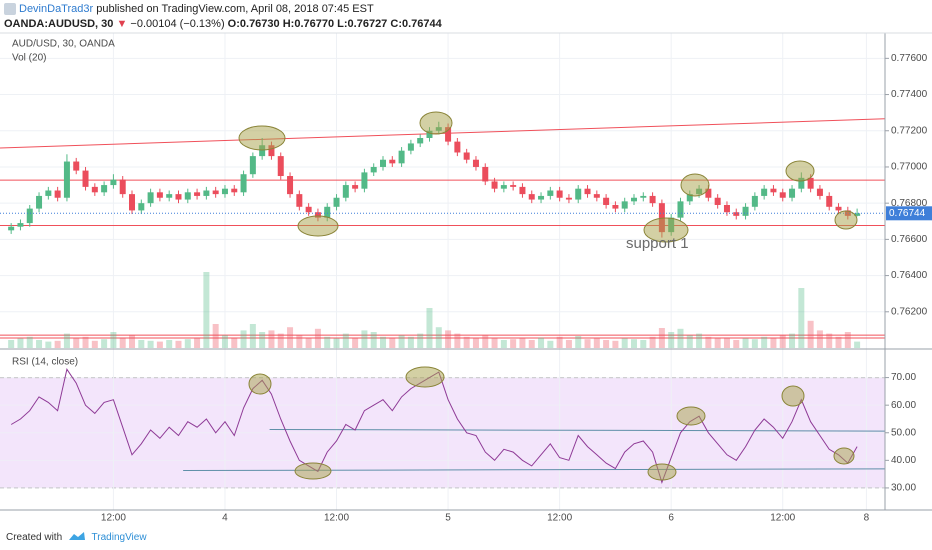 Image resolution: width=932 pixels, height=550 pixels. What do you see at coordinates (867, 518) in the screenshot?
I see `x-tick-label: 8` at bounding box center [867, 518].